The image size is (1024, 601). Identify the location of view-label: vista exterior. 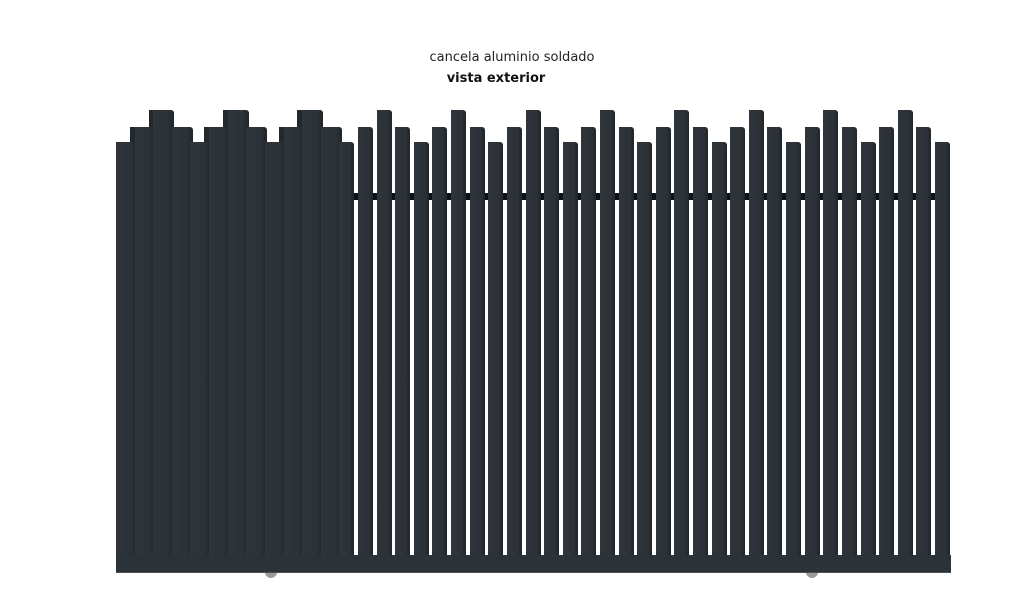
(496, 78).